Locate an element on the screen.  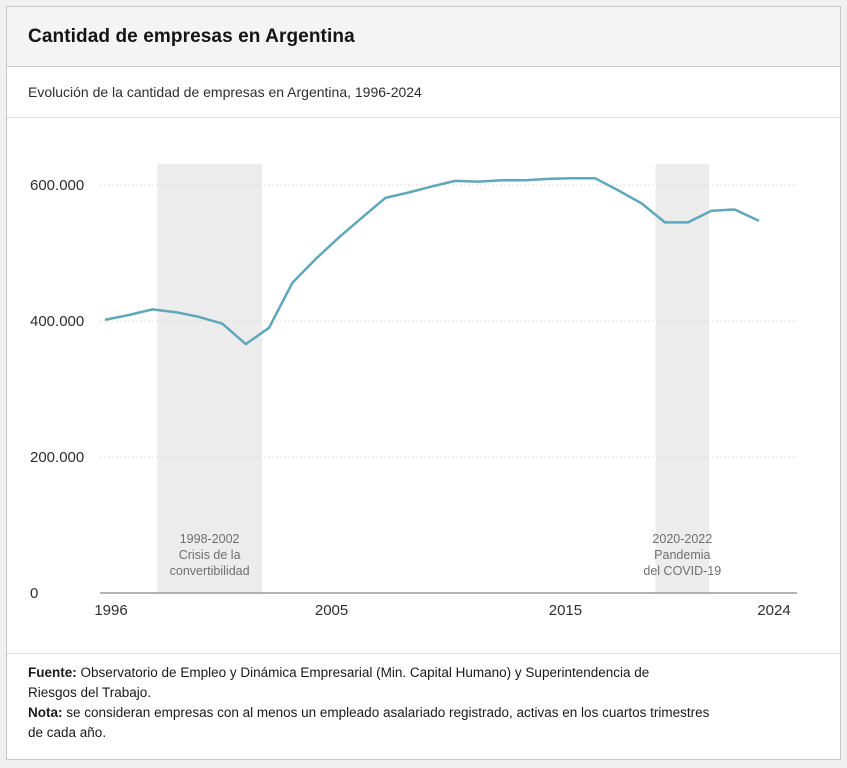
y-axis-label: 400.000 is located at coordinates (57, 321).